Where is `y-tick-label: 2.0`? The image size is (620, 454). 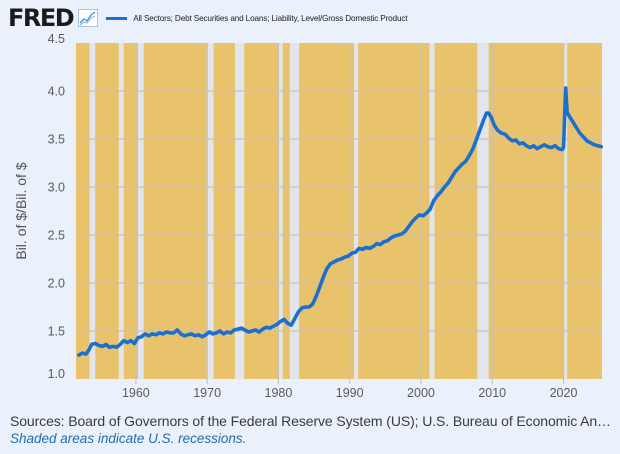
y-tick-label: 2.0 is located at coordinates (56, 284).